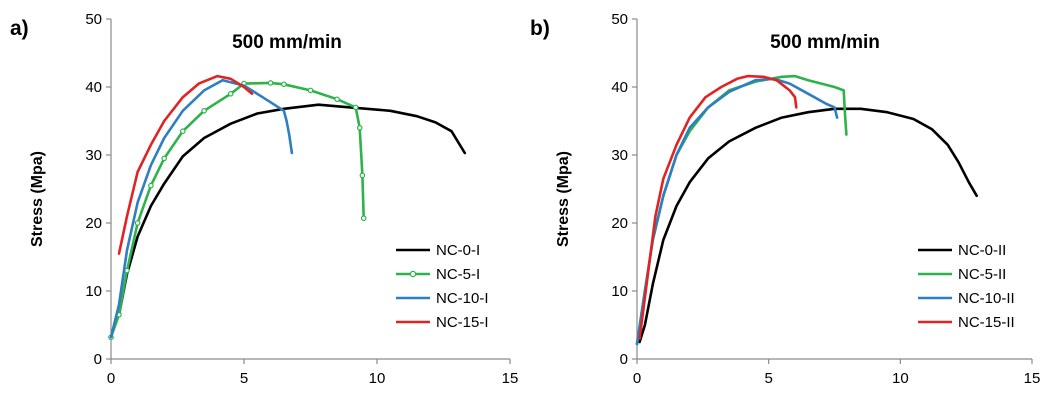  I want to click on series-line-nc-5-ii, so click(741, 210).